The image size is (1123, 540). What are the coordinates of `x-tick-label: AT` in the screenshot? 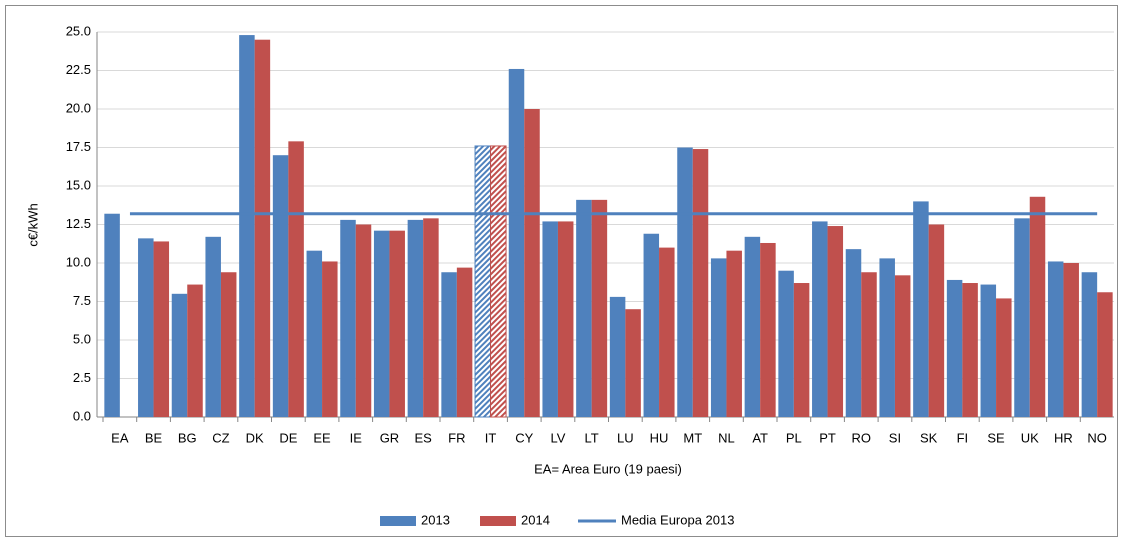 It's located at (760, 437).